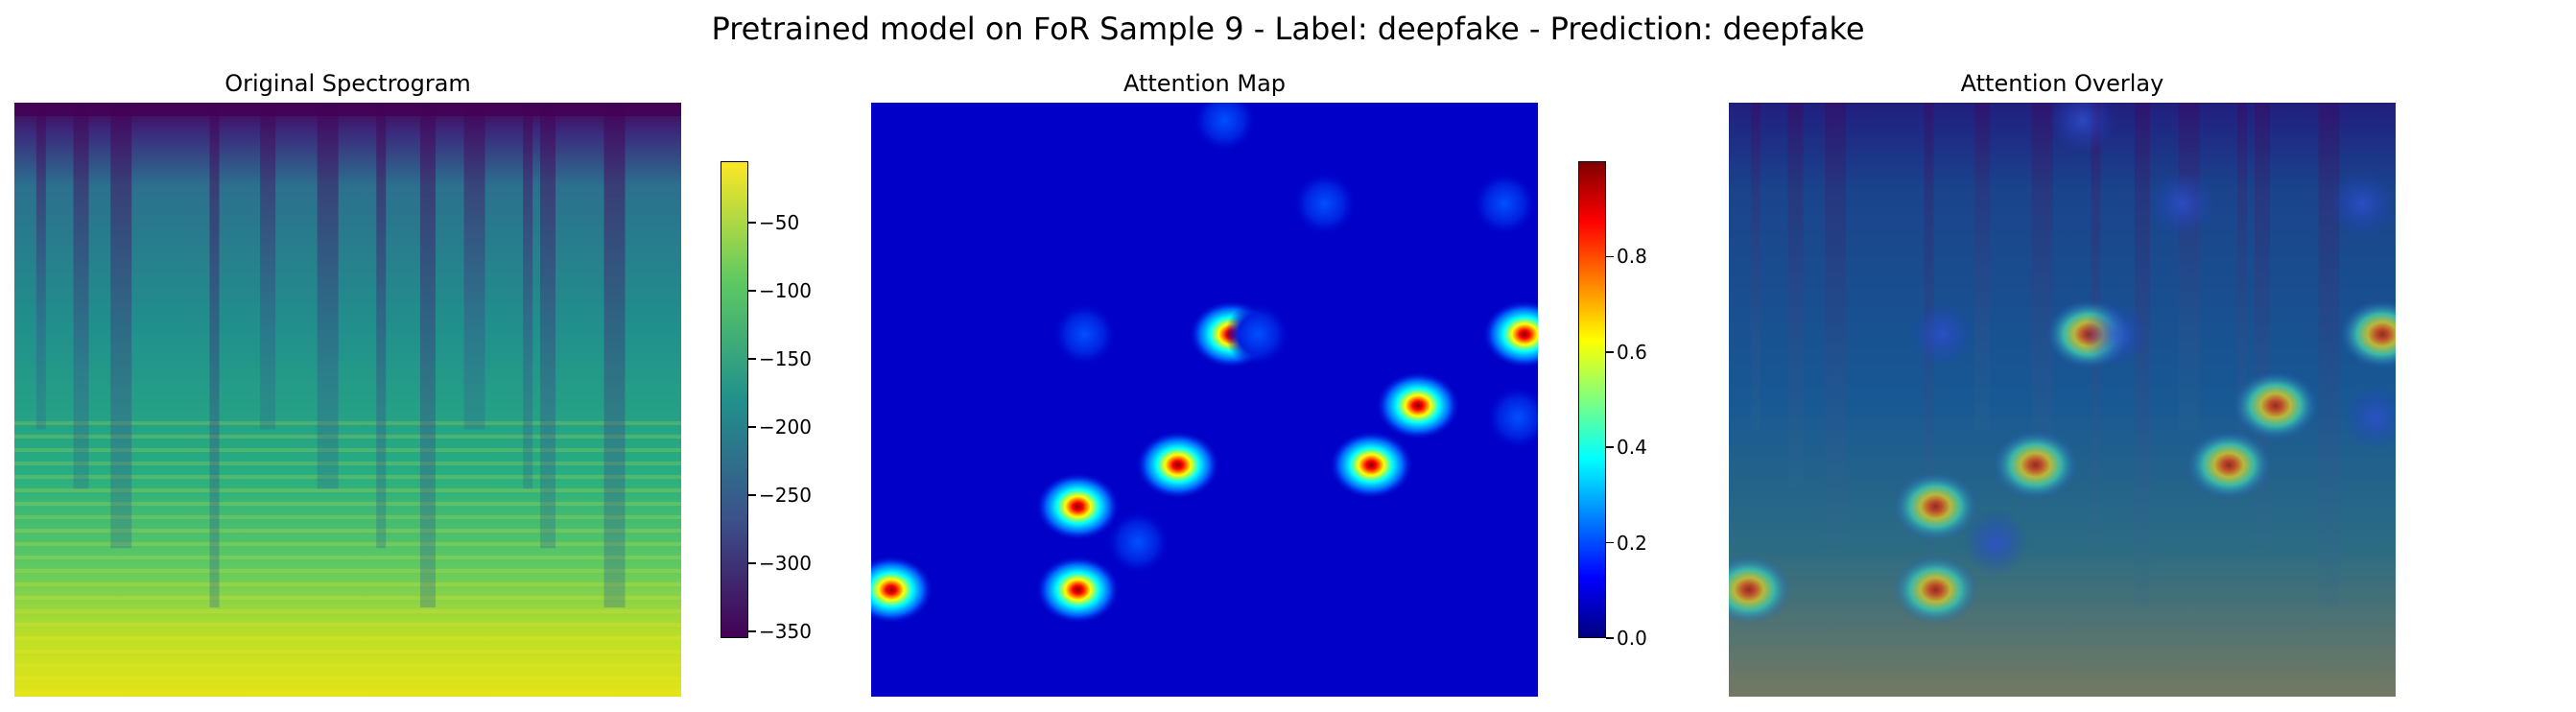  I want to click on attention-colorbar-tick-label: 0.6, so click(1632, 352).